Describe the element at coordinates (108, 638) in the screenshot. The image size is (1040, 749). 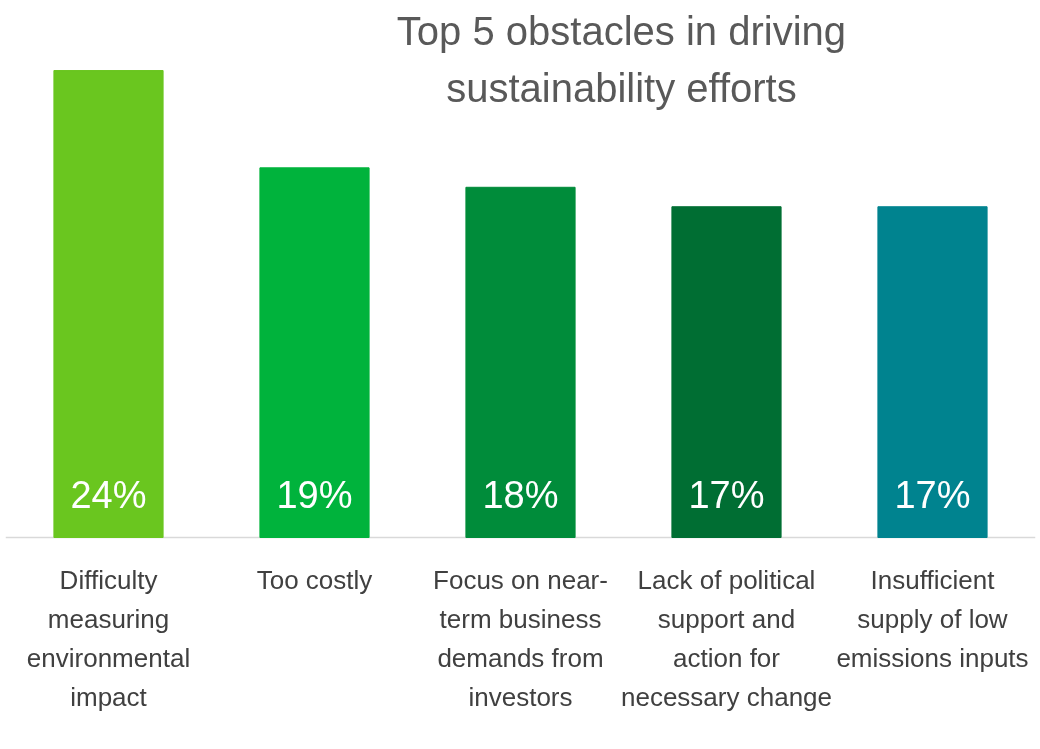
I see `x-tick-label: Difficulty measuring environmental impact` at that location.